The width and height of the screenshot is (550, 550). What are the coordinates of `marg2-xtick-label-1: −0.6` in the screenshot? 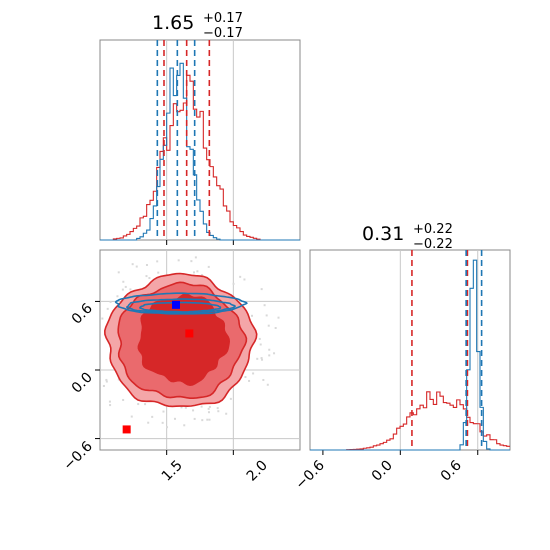 It's located at (309, 474).